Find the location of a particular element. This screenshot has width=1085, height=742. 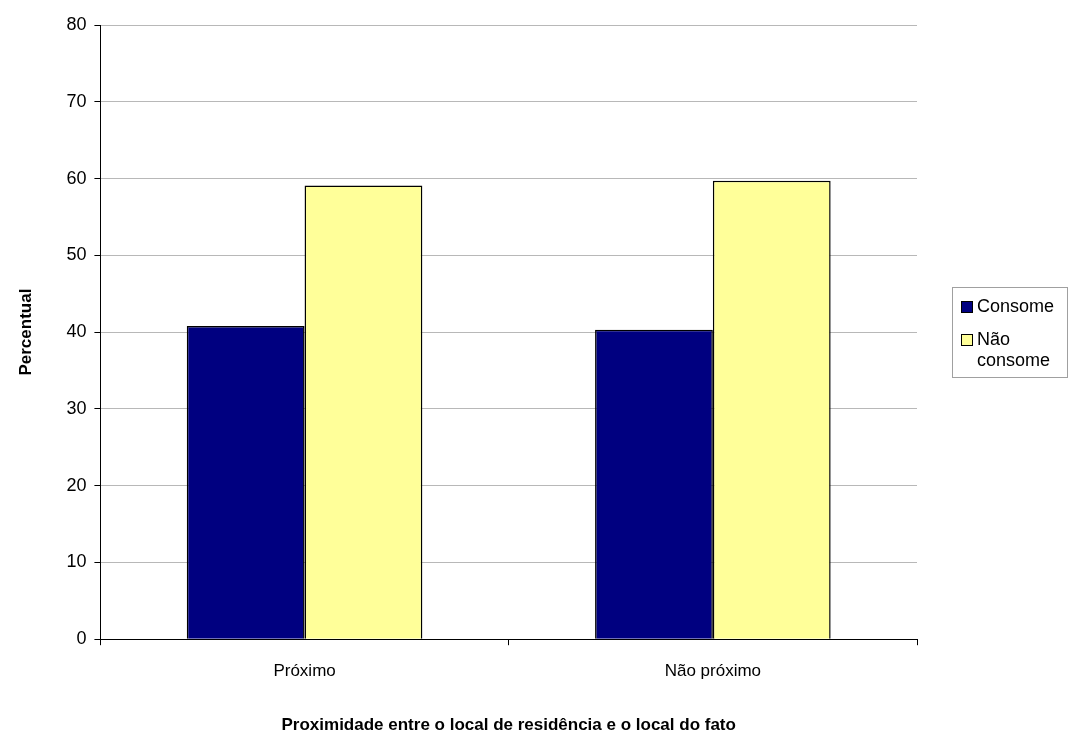

x-axis-title: Proximidade entre o local de residência e o local do fato is located at coordinates (508, 725).